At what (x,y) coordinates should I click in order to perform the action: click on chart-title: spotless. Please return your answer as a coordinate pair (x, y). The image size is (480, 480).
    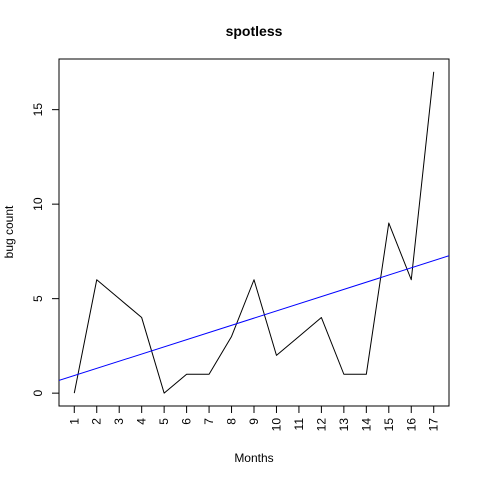
    Looking at the image, I should click on (254, 31).